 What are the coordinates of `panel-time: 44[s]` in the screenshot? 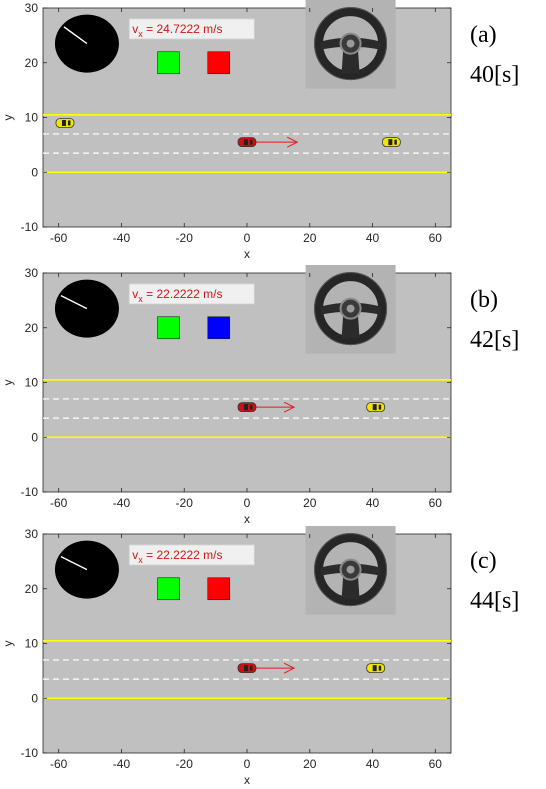 It's located at (495, 601).